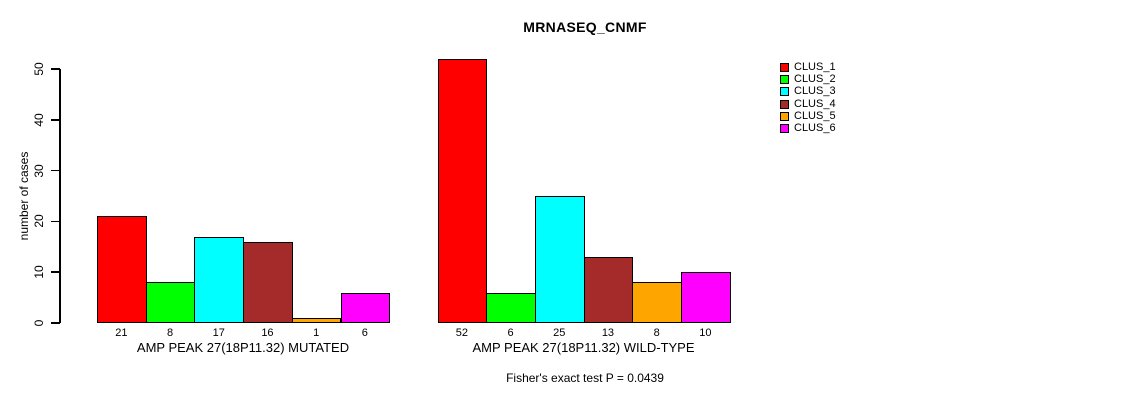 The width and height of the screenshot is (1140, 400). What do you see at coordinates (815, 91) in the screenshot?
I see `legend-label: CLUS_3` at bounding box center [815, 91].